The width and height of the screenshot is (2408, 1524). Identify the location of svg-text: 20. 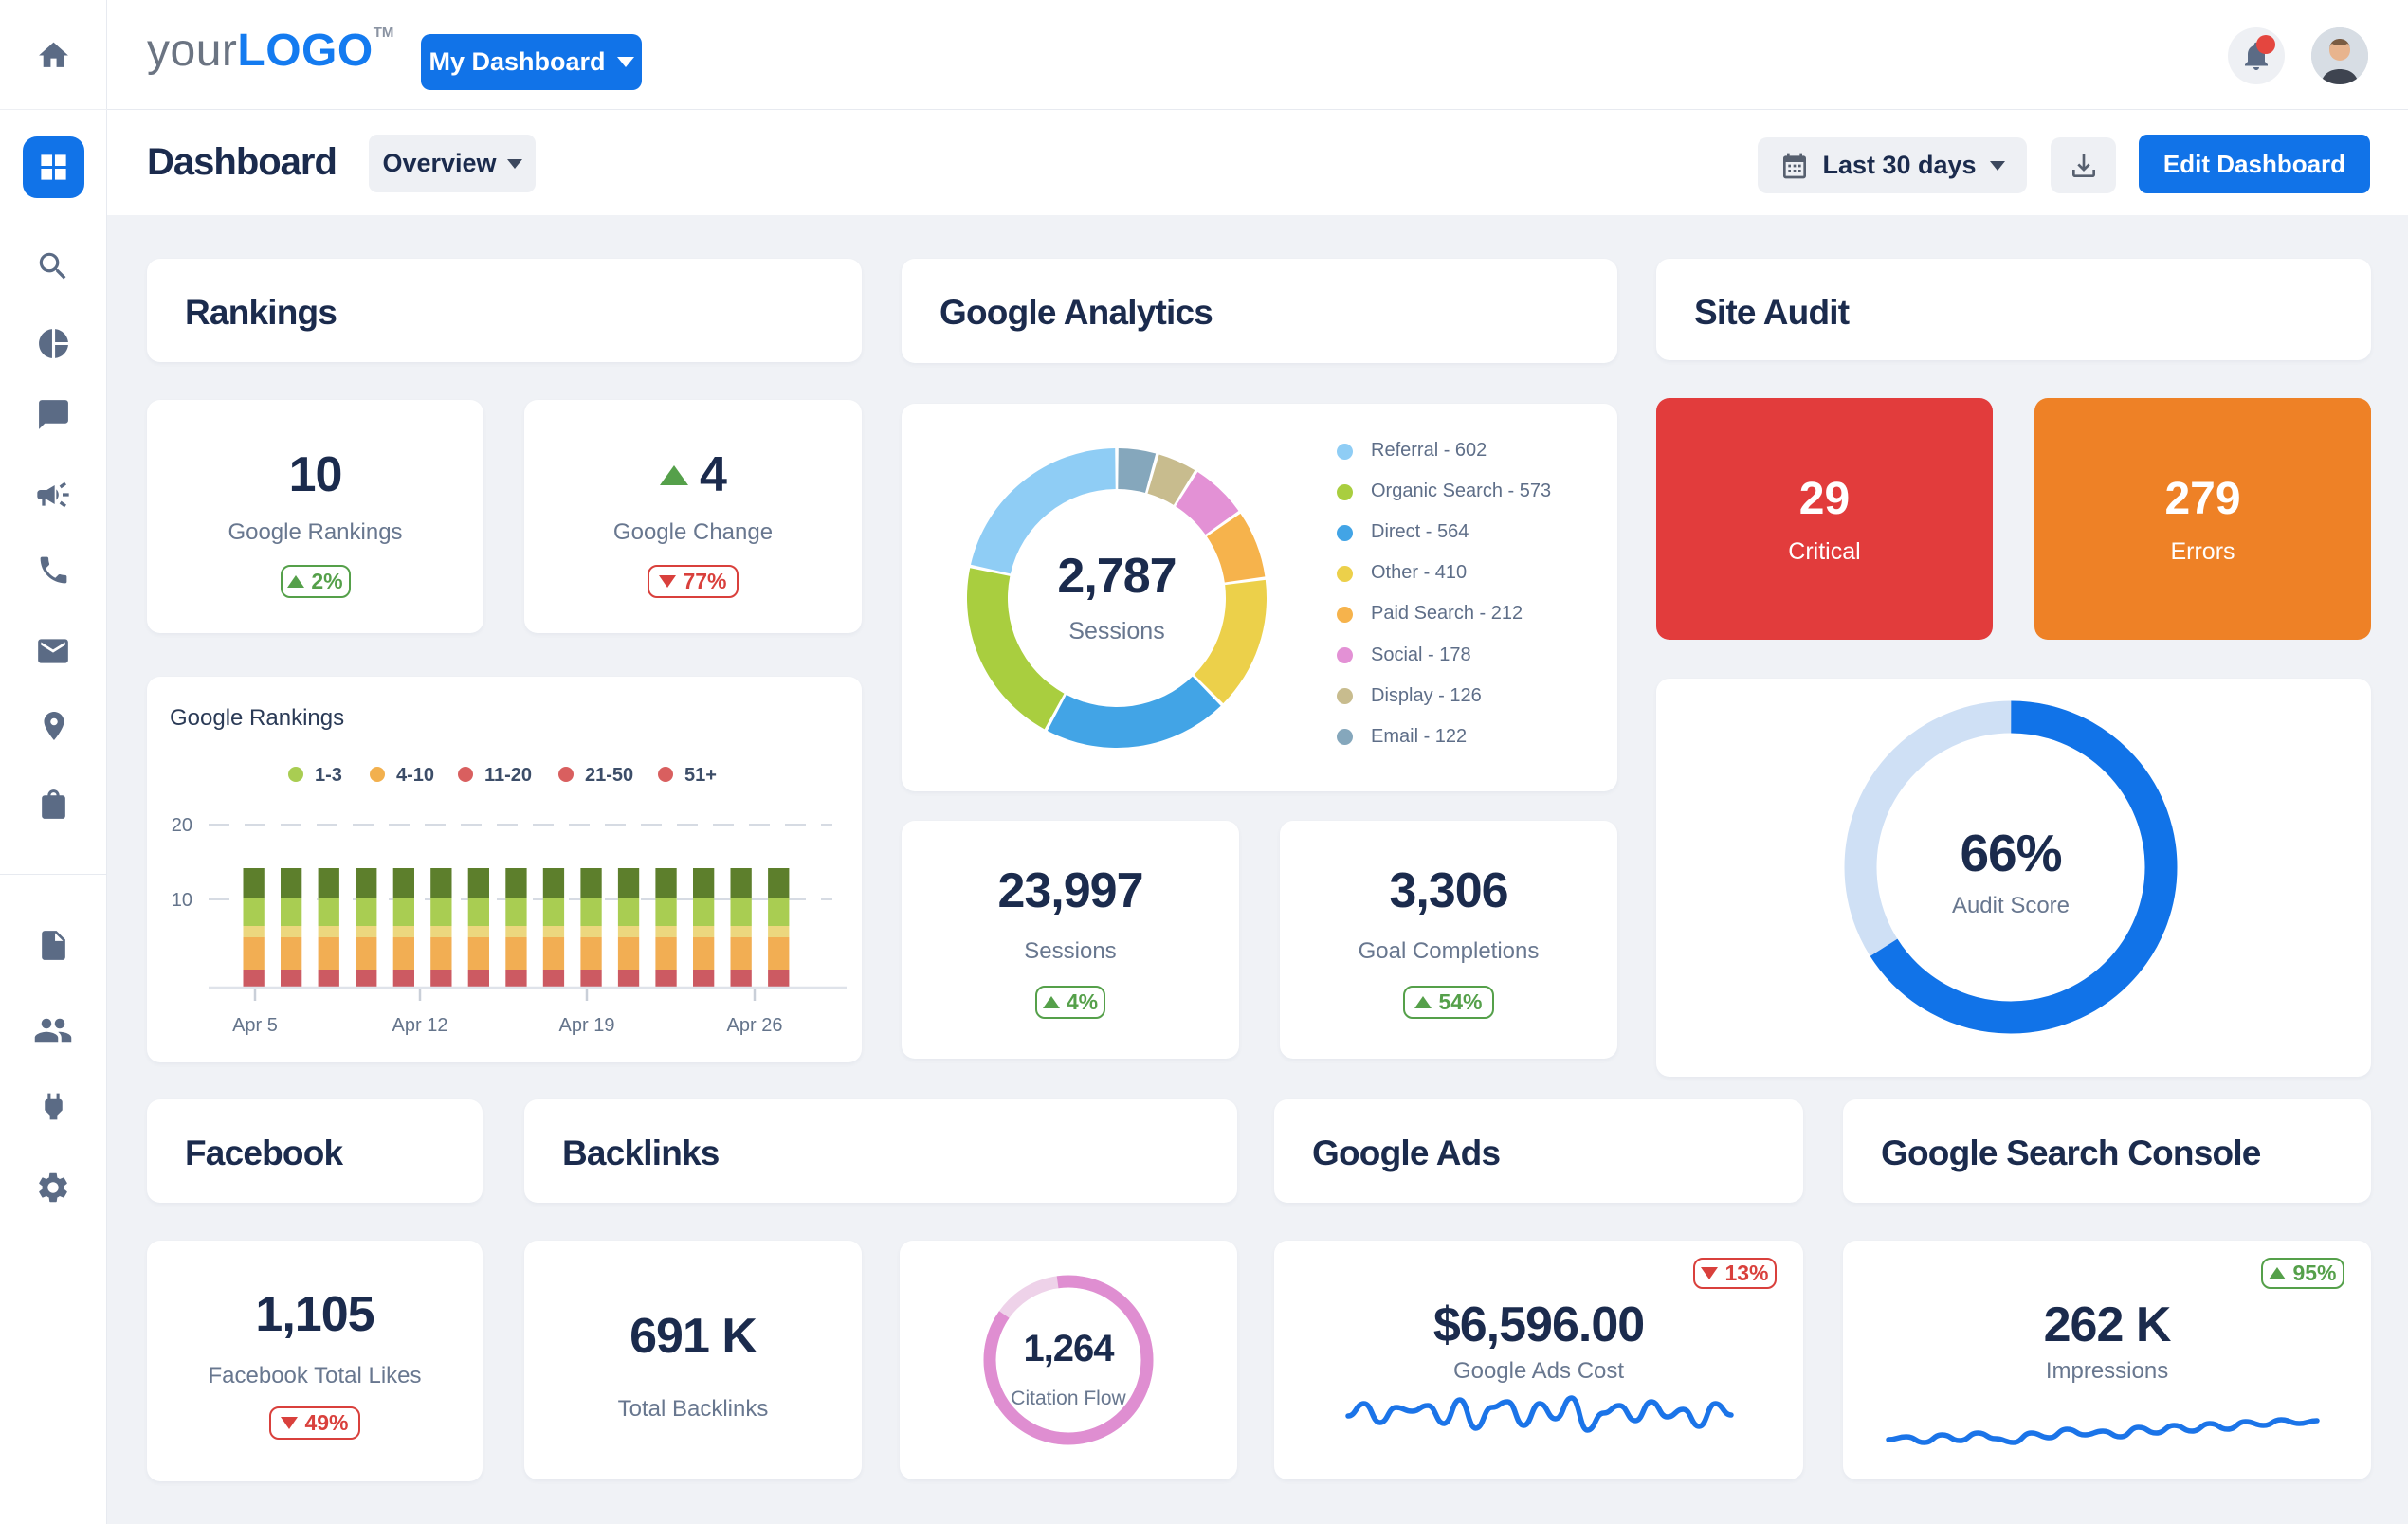
(182, 825).